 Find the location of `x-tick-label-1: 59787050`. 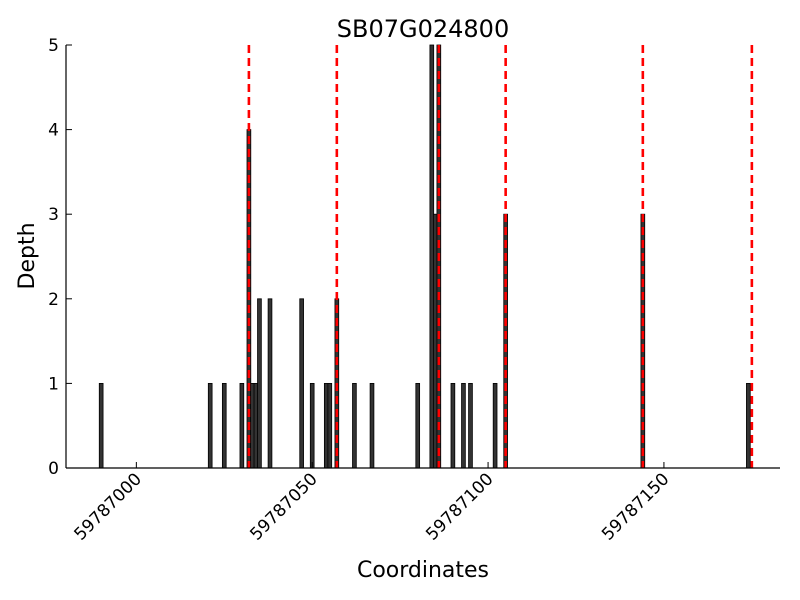

x-tick-label-1: 59787050 is located at coordinates (283, 506).